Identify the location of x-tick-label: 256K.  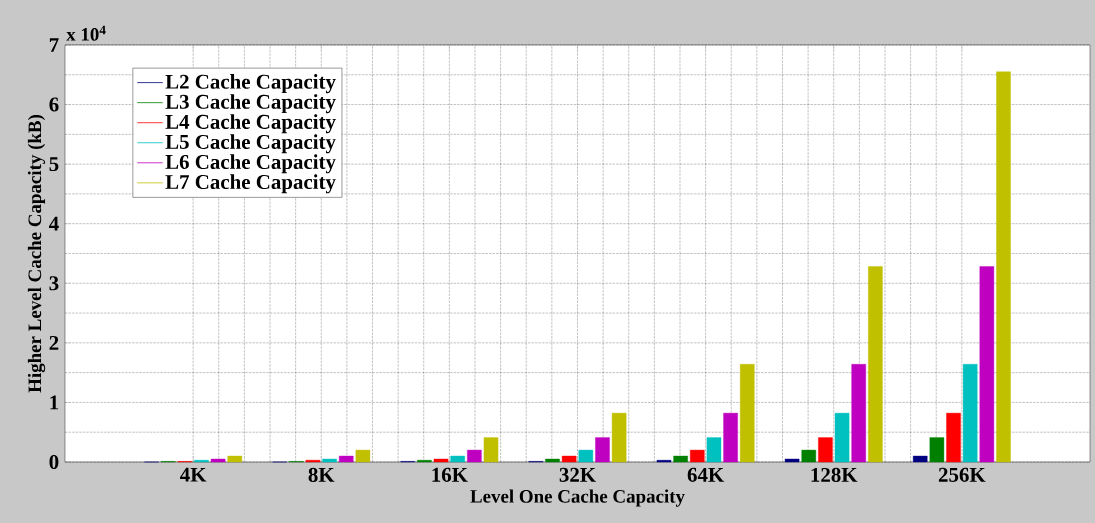
(962, 474).